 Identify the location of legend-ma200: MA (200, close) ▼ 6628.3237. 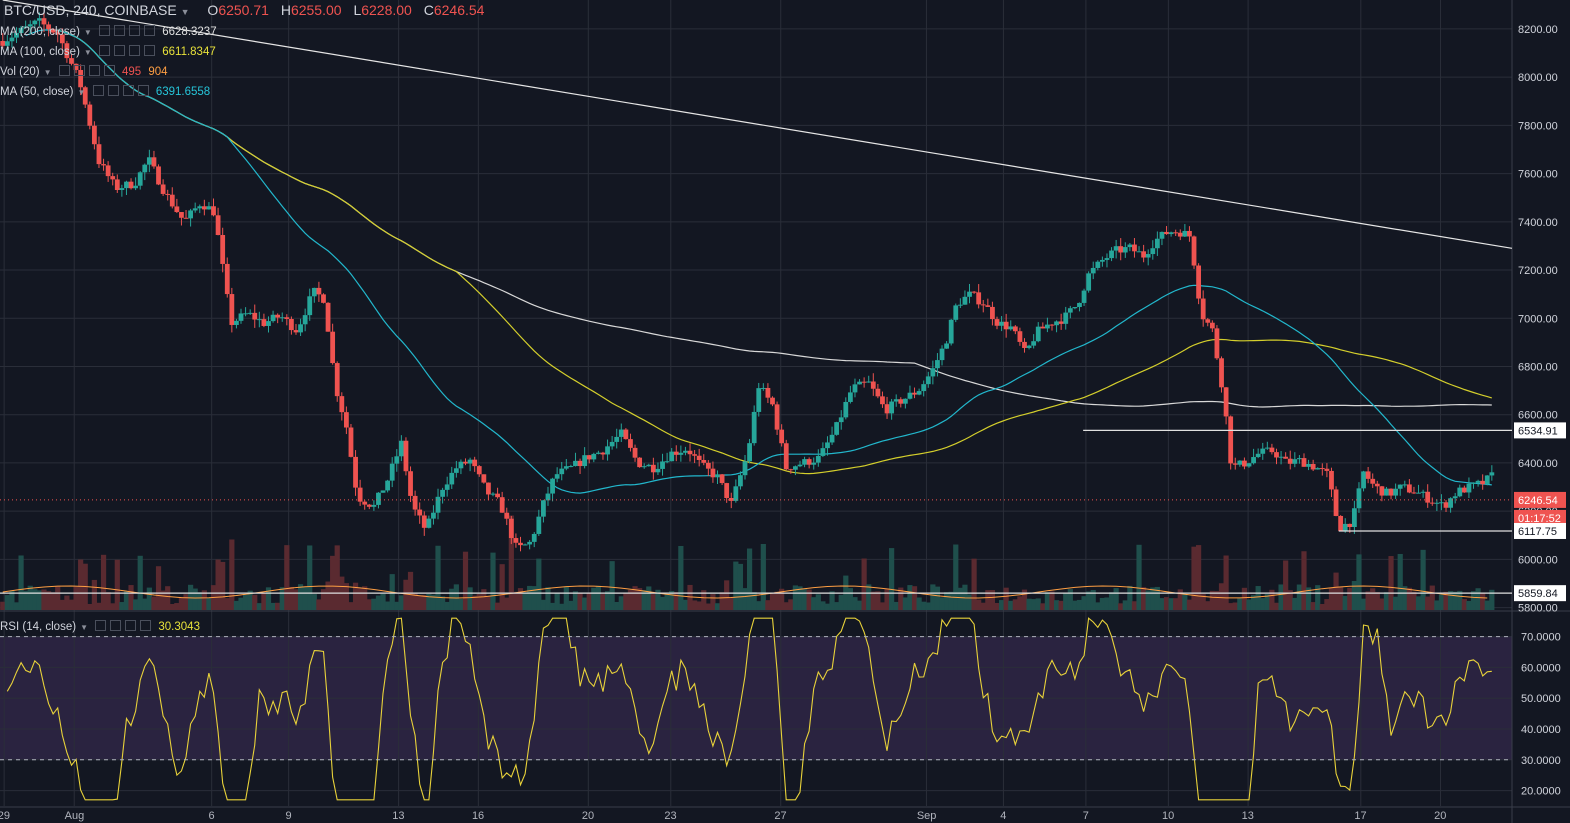
(110, 31).